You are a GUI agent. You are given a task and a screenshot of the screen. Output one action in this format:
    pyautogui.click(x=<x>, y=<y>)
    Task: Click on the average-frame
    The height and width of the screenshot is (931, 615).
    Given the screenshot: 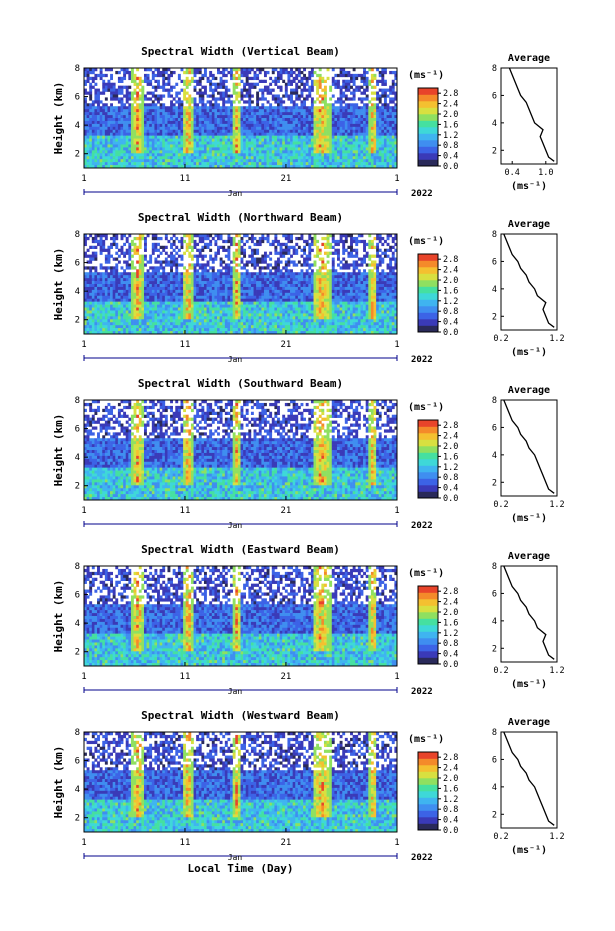 What is the action you would take?
    pyautogui.click(x=529, y=116)
    